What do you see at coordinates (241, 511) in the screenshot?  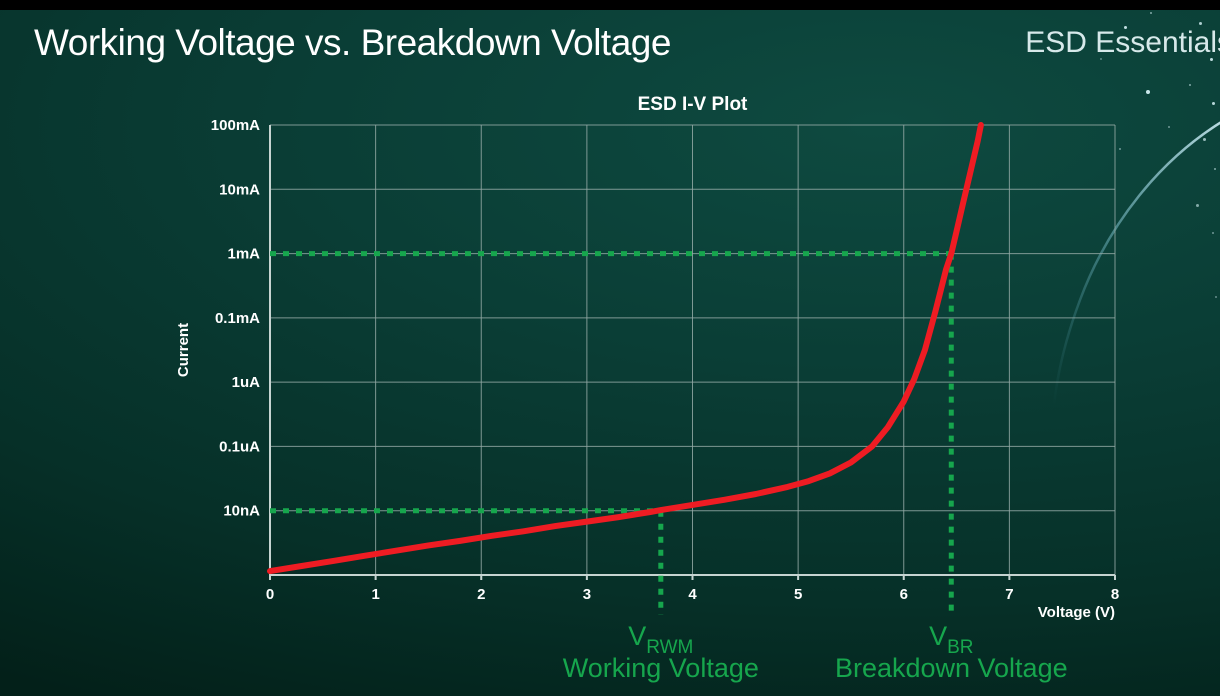 I see `y-tick-label: 10nA` at bounding box center [241, 511].